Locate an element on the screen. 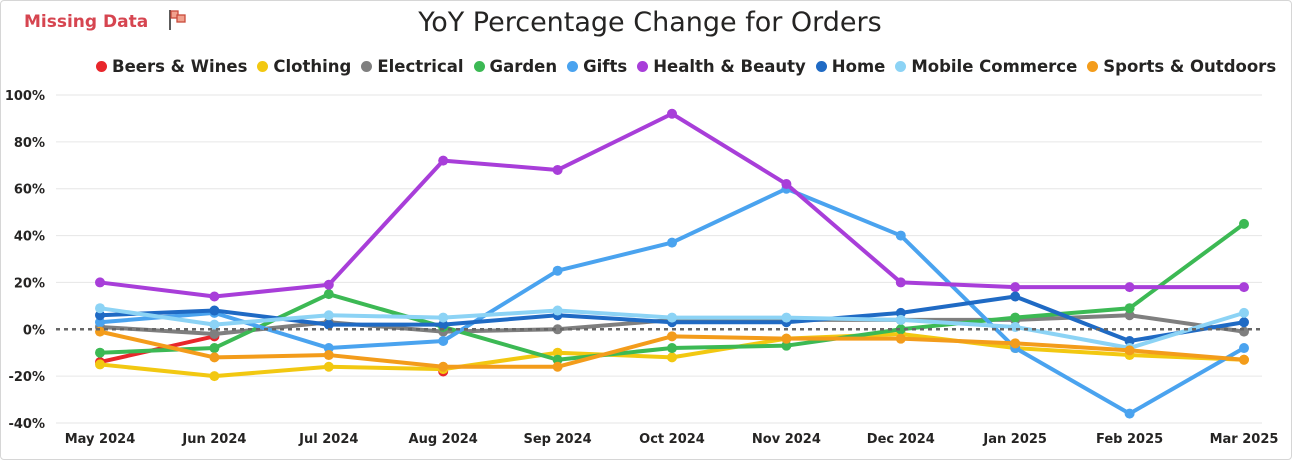 This screenshot has width=1292, height=460. legend-item-5: Gifts is located at coordinates (597, 66).